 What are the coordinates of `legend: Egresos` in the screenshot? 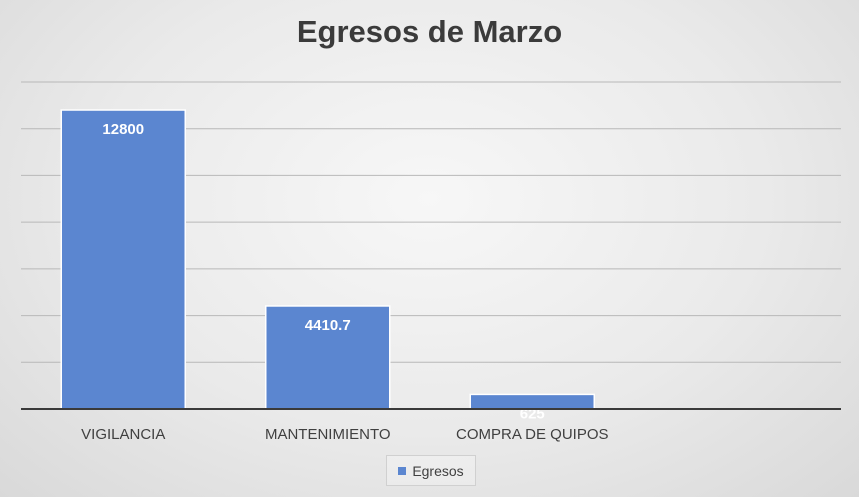 It's located at (431, 470).